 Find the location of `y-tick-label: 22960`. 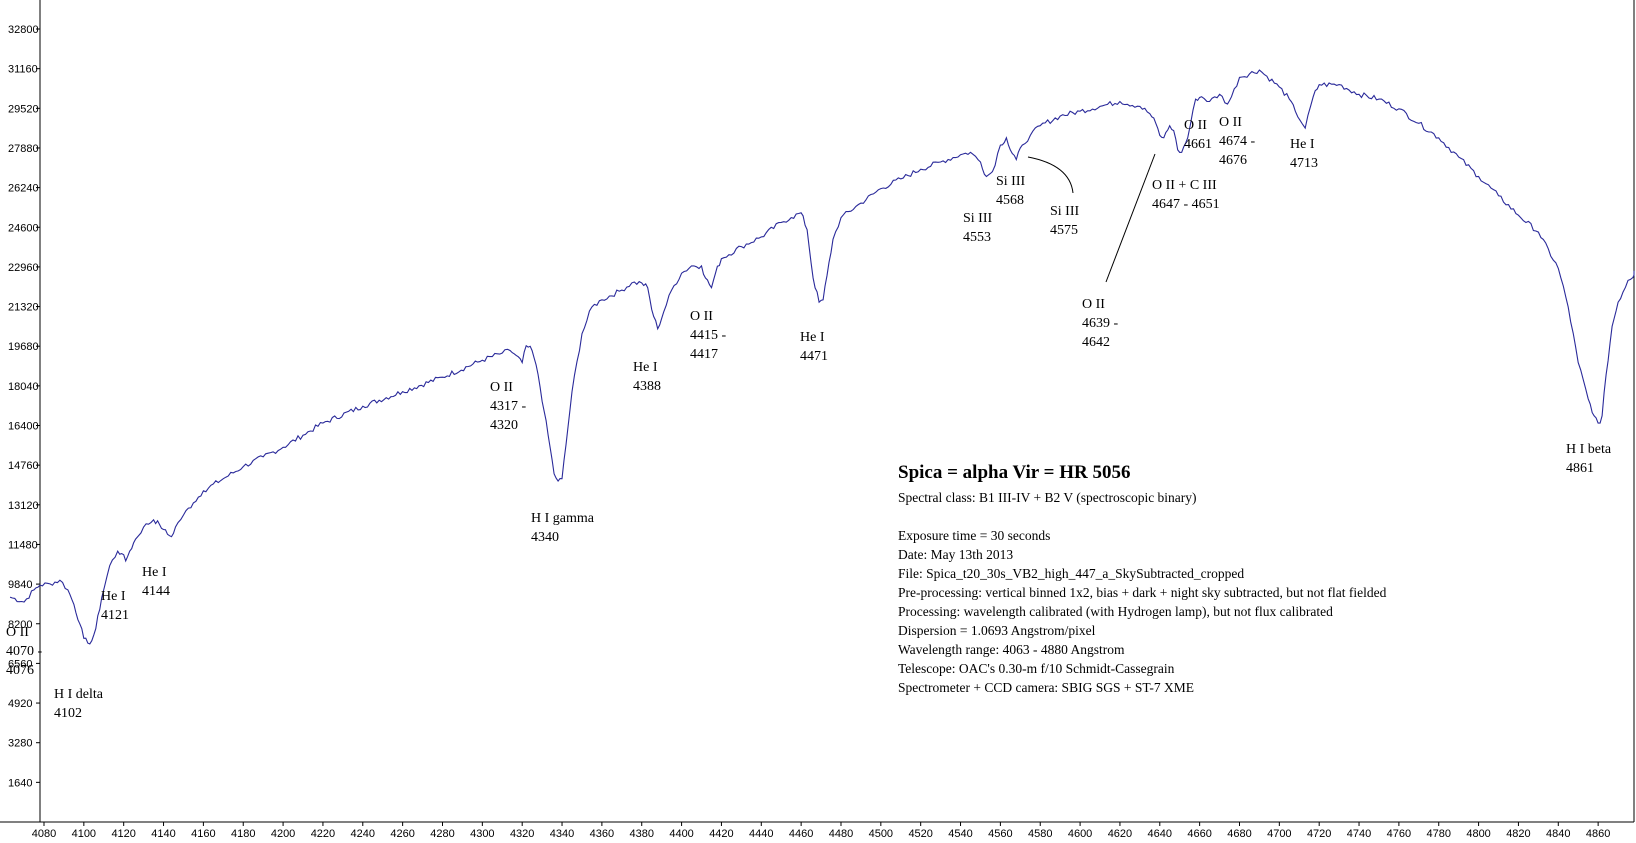

y-tick-label: 22960 is located at coordinates (23, 268).